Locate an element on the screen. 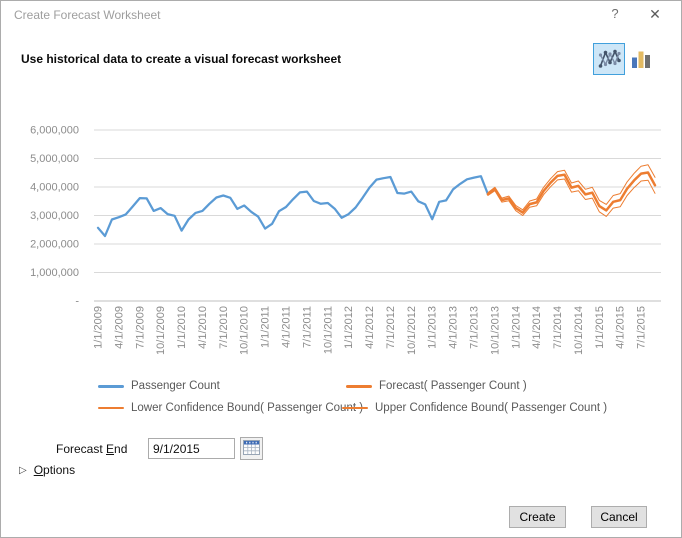 Image resolution: width=682 pixels, height=538 pixels. x-axis-label: 1/1/2011 is located at coordinates (266, 327).